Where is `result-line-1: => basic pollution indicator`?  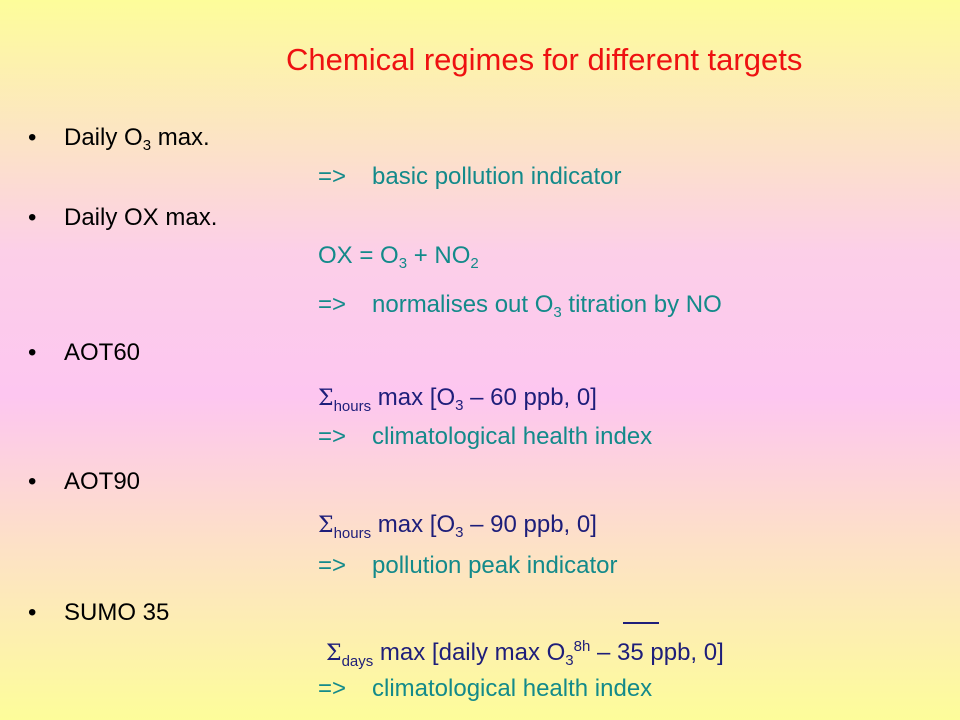
result-line-1: => basic pollution indicator is located at coordinates (470, 176).